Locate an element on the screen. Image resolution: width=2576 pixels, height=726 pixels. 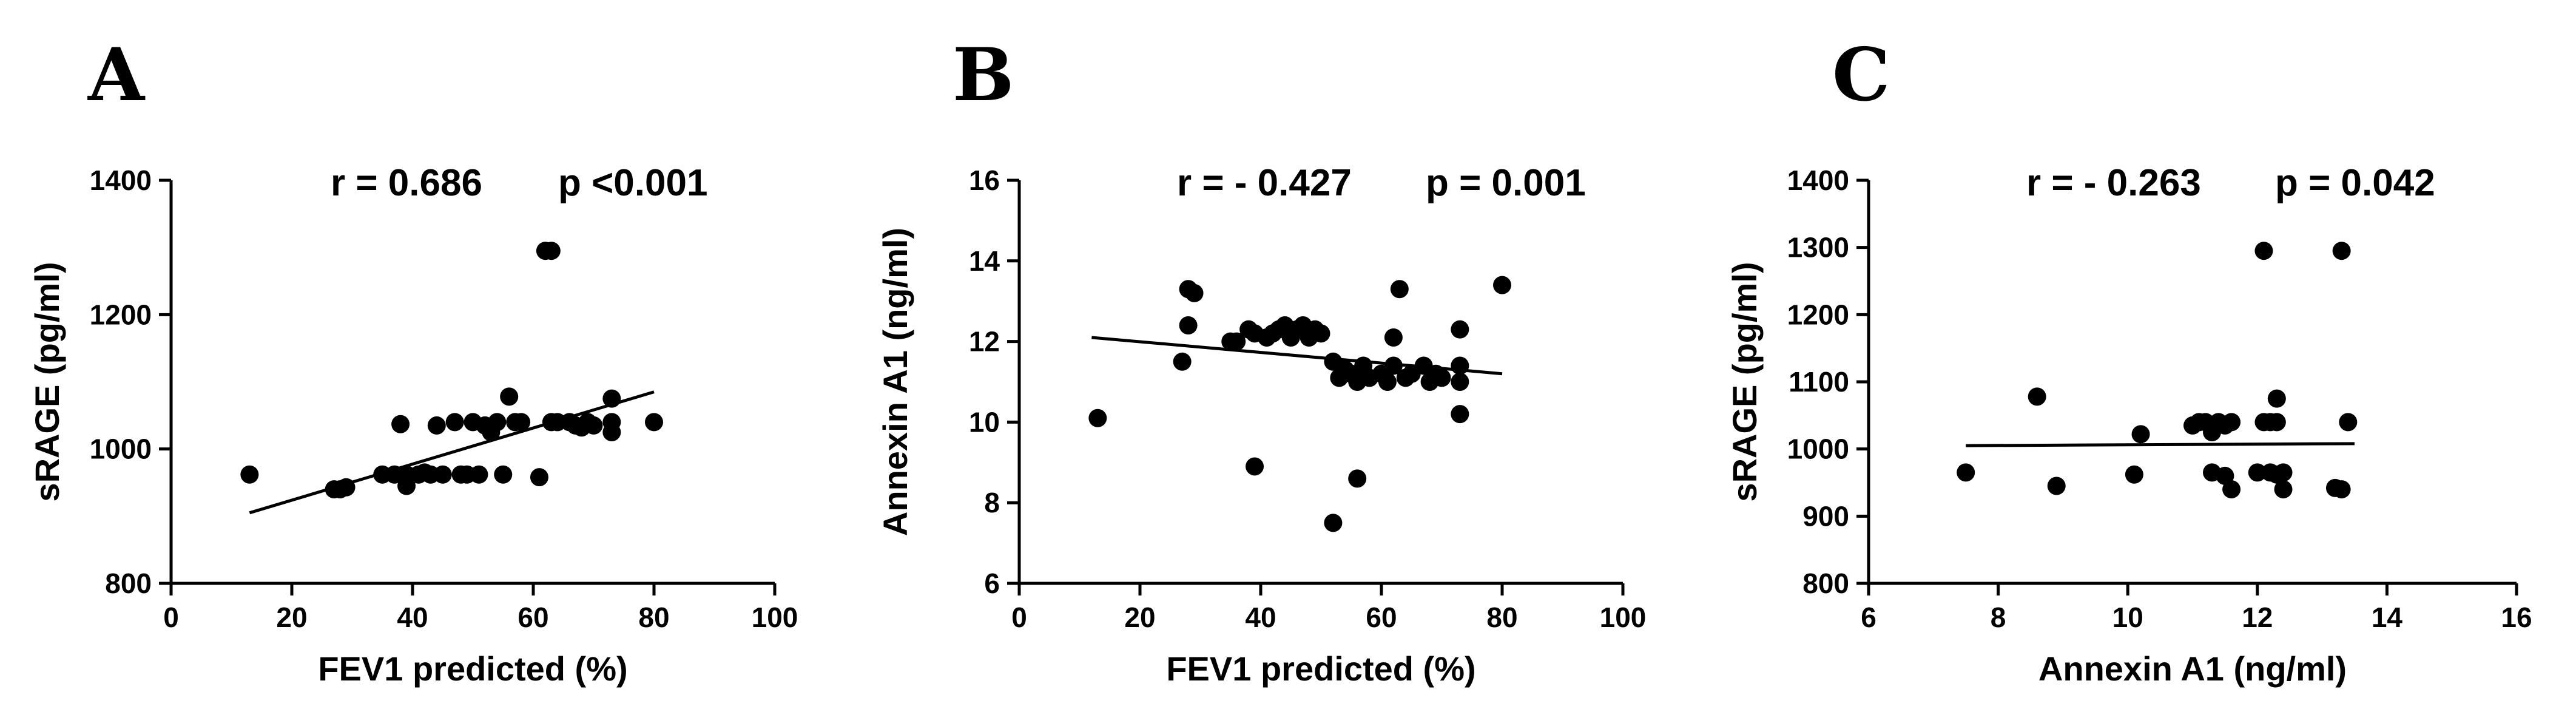
panel-c-regression-line is located at coordinates (2160, 444).